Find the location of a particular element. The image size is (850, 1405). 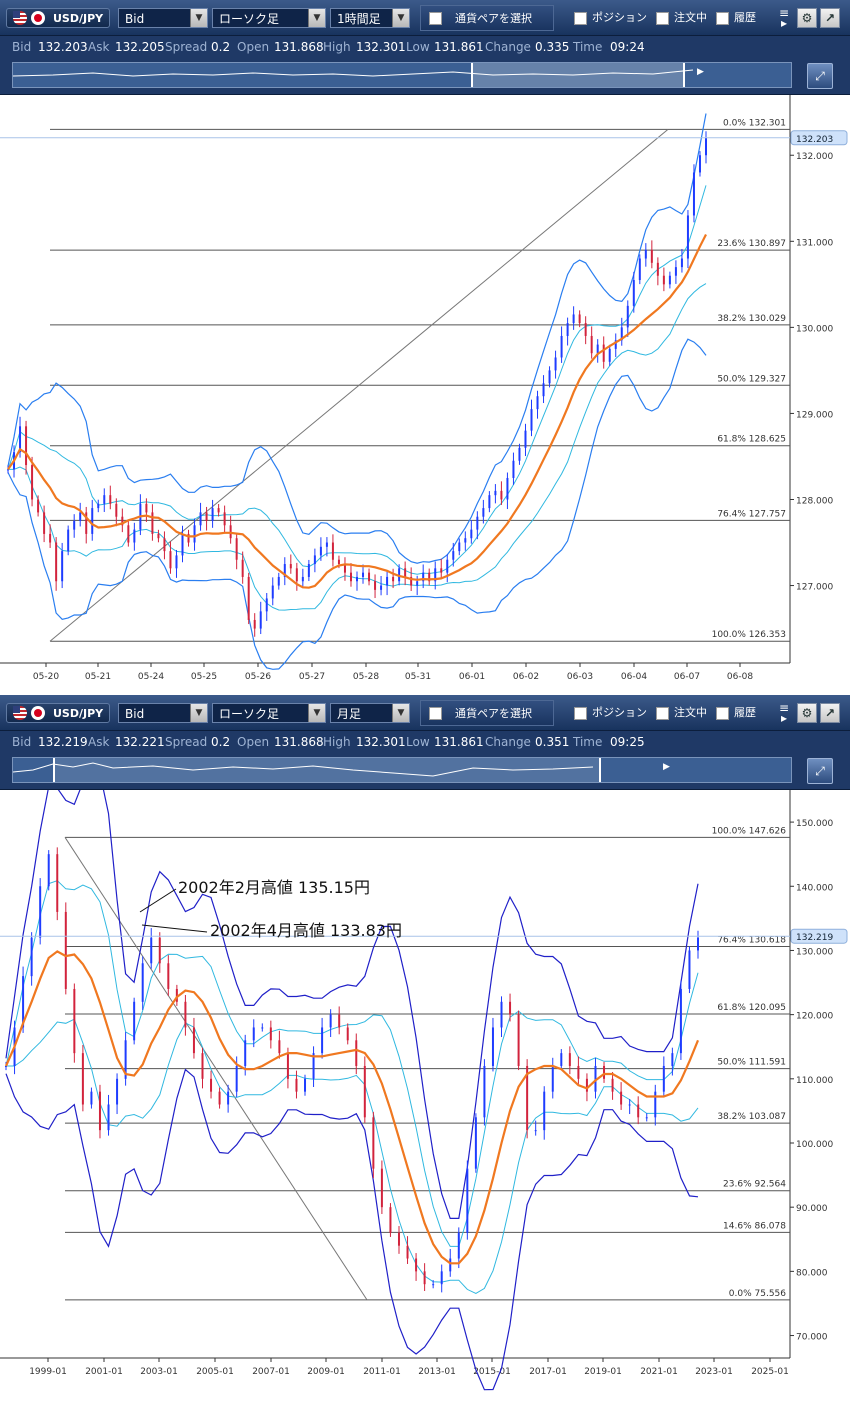

current-price-label: 132.203 is located at coordinates (814, 140).